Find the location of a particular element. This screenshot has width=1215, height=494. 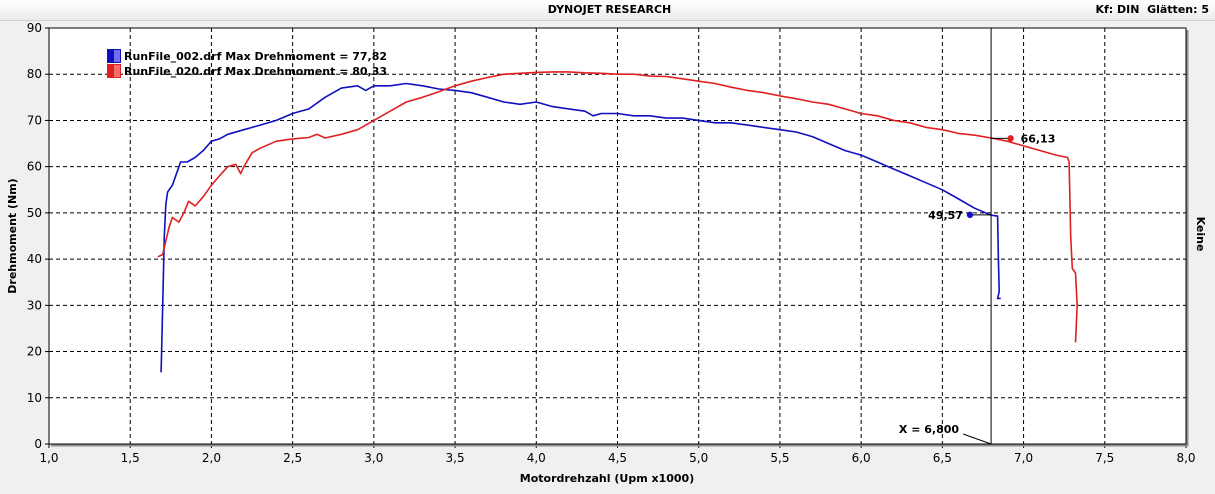

y-tick-label: 70 is located at coordinates (34, 120).